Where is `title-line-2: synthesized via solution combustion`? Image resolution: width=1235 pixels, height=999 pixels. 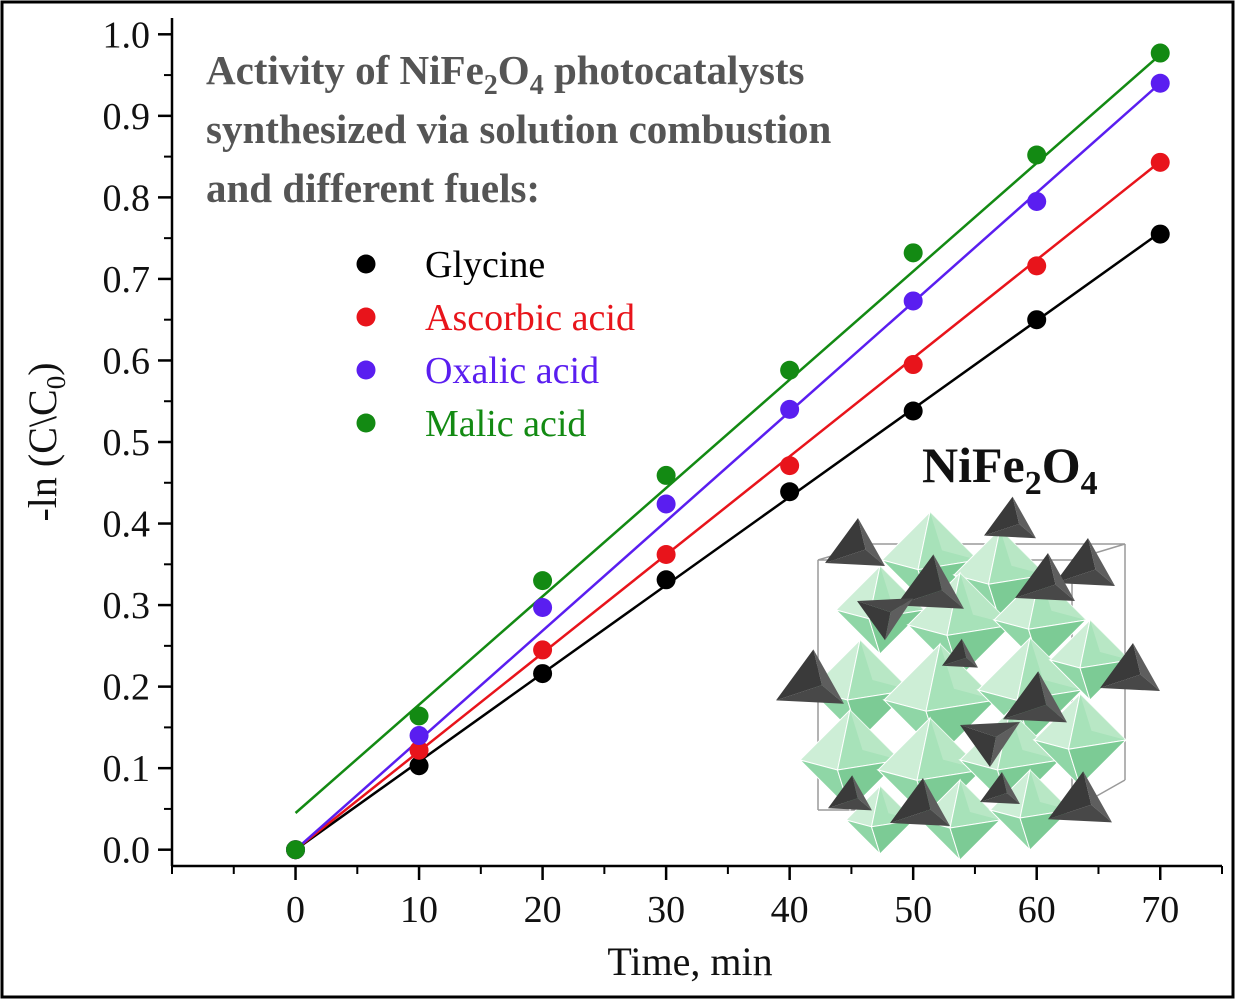 title-line-2: synthesized via solution combustion is located at coordinates (519, 129).